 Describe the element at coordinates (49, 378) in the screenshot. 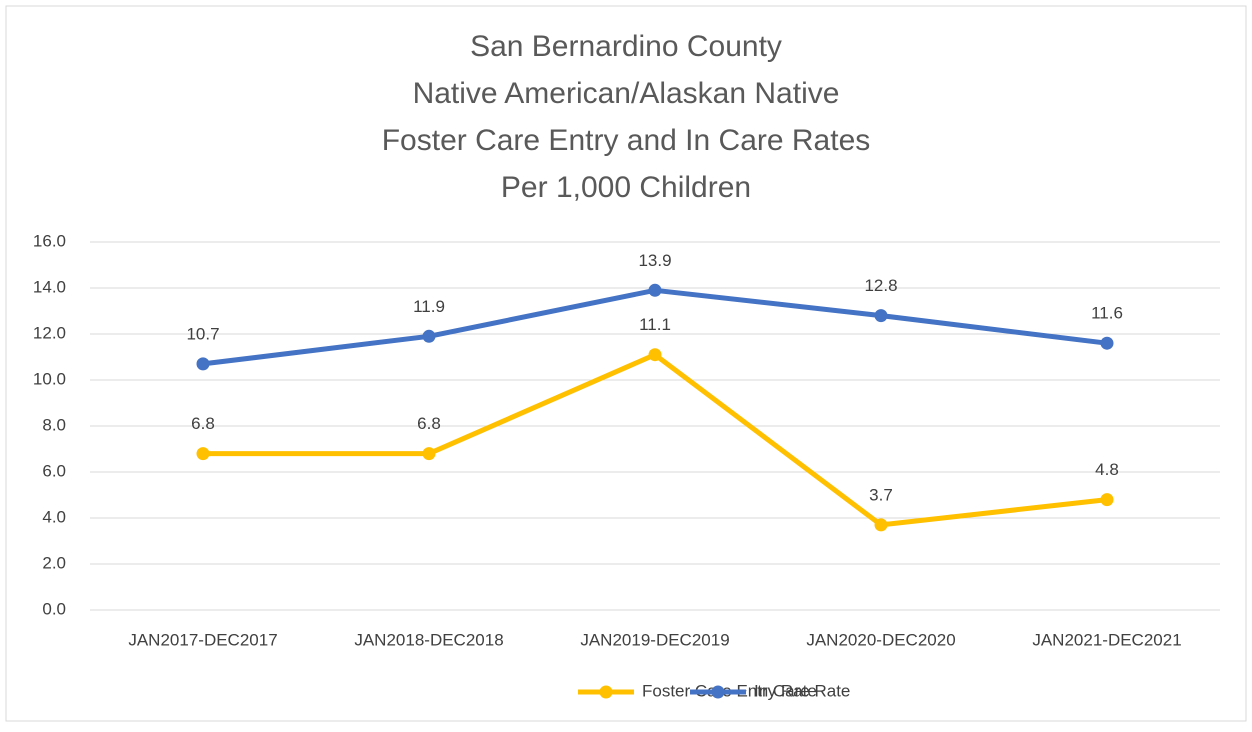

I see `y-tick-label: 10.0` at that location.